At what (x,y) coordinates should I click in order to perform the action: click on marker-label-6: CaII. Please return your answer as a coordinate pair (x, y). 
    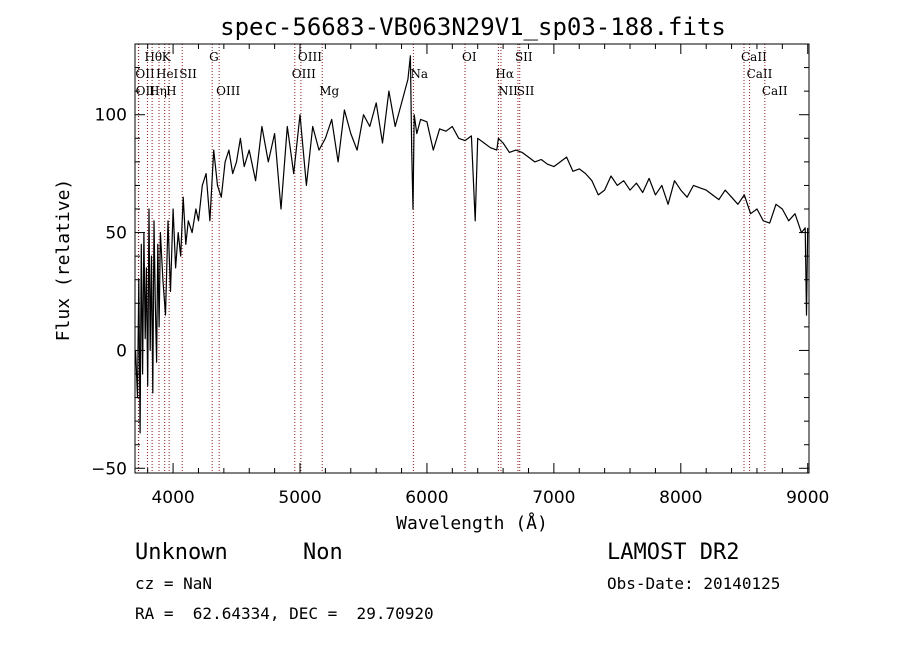
    Looking at the image, I should click on (754, 57).